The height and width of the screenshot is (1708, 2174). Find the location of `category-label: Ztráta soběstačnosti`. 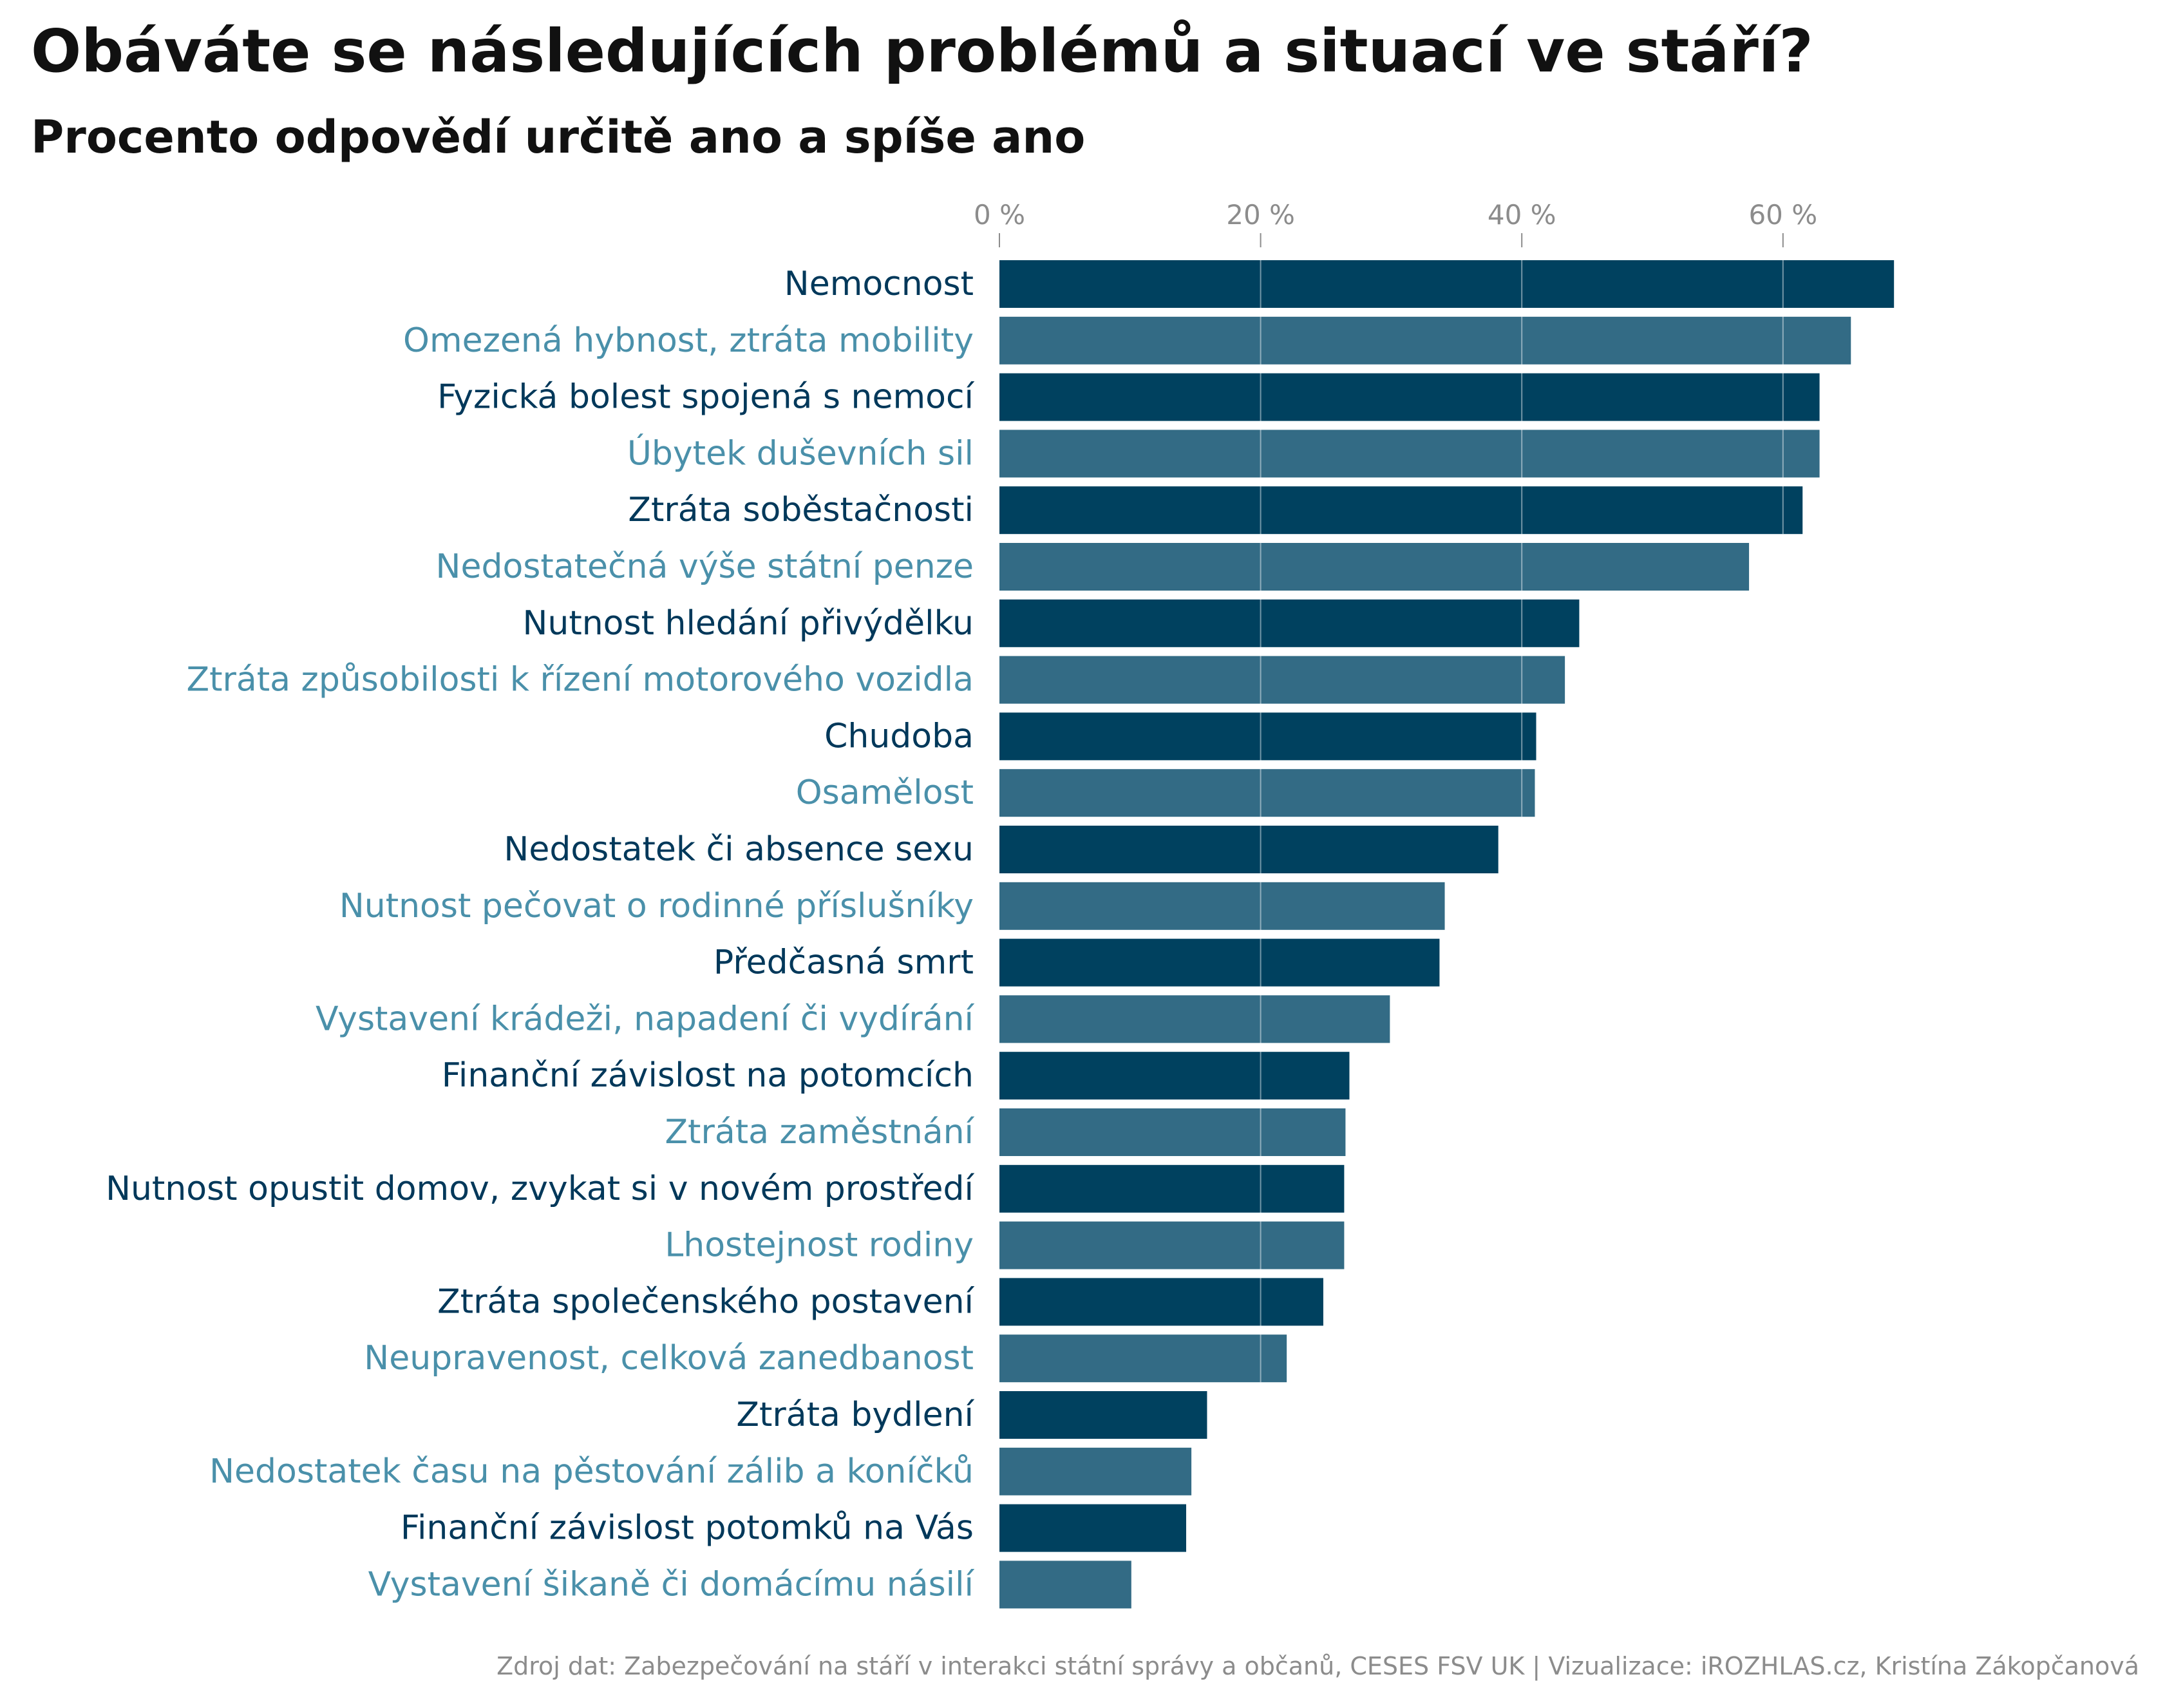

category-label: Ztráta soběstačnosti is located at coordinates (801, 510).